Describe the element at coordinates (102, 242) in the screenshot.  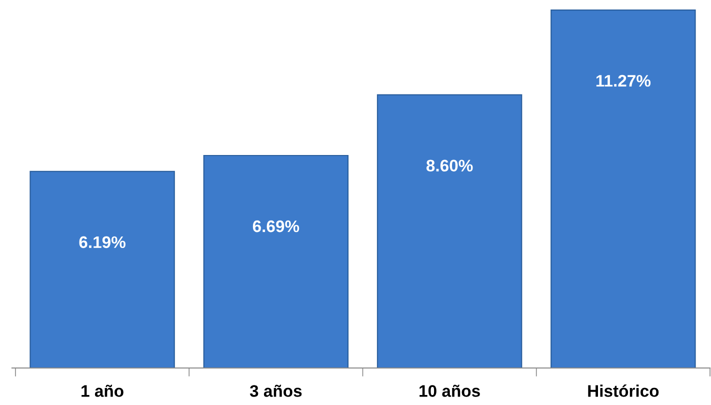
I see `data-label: 6.19%` at that location.